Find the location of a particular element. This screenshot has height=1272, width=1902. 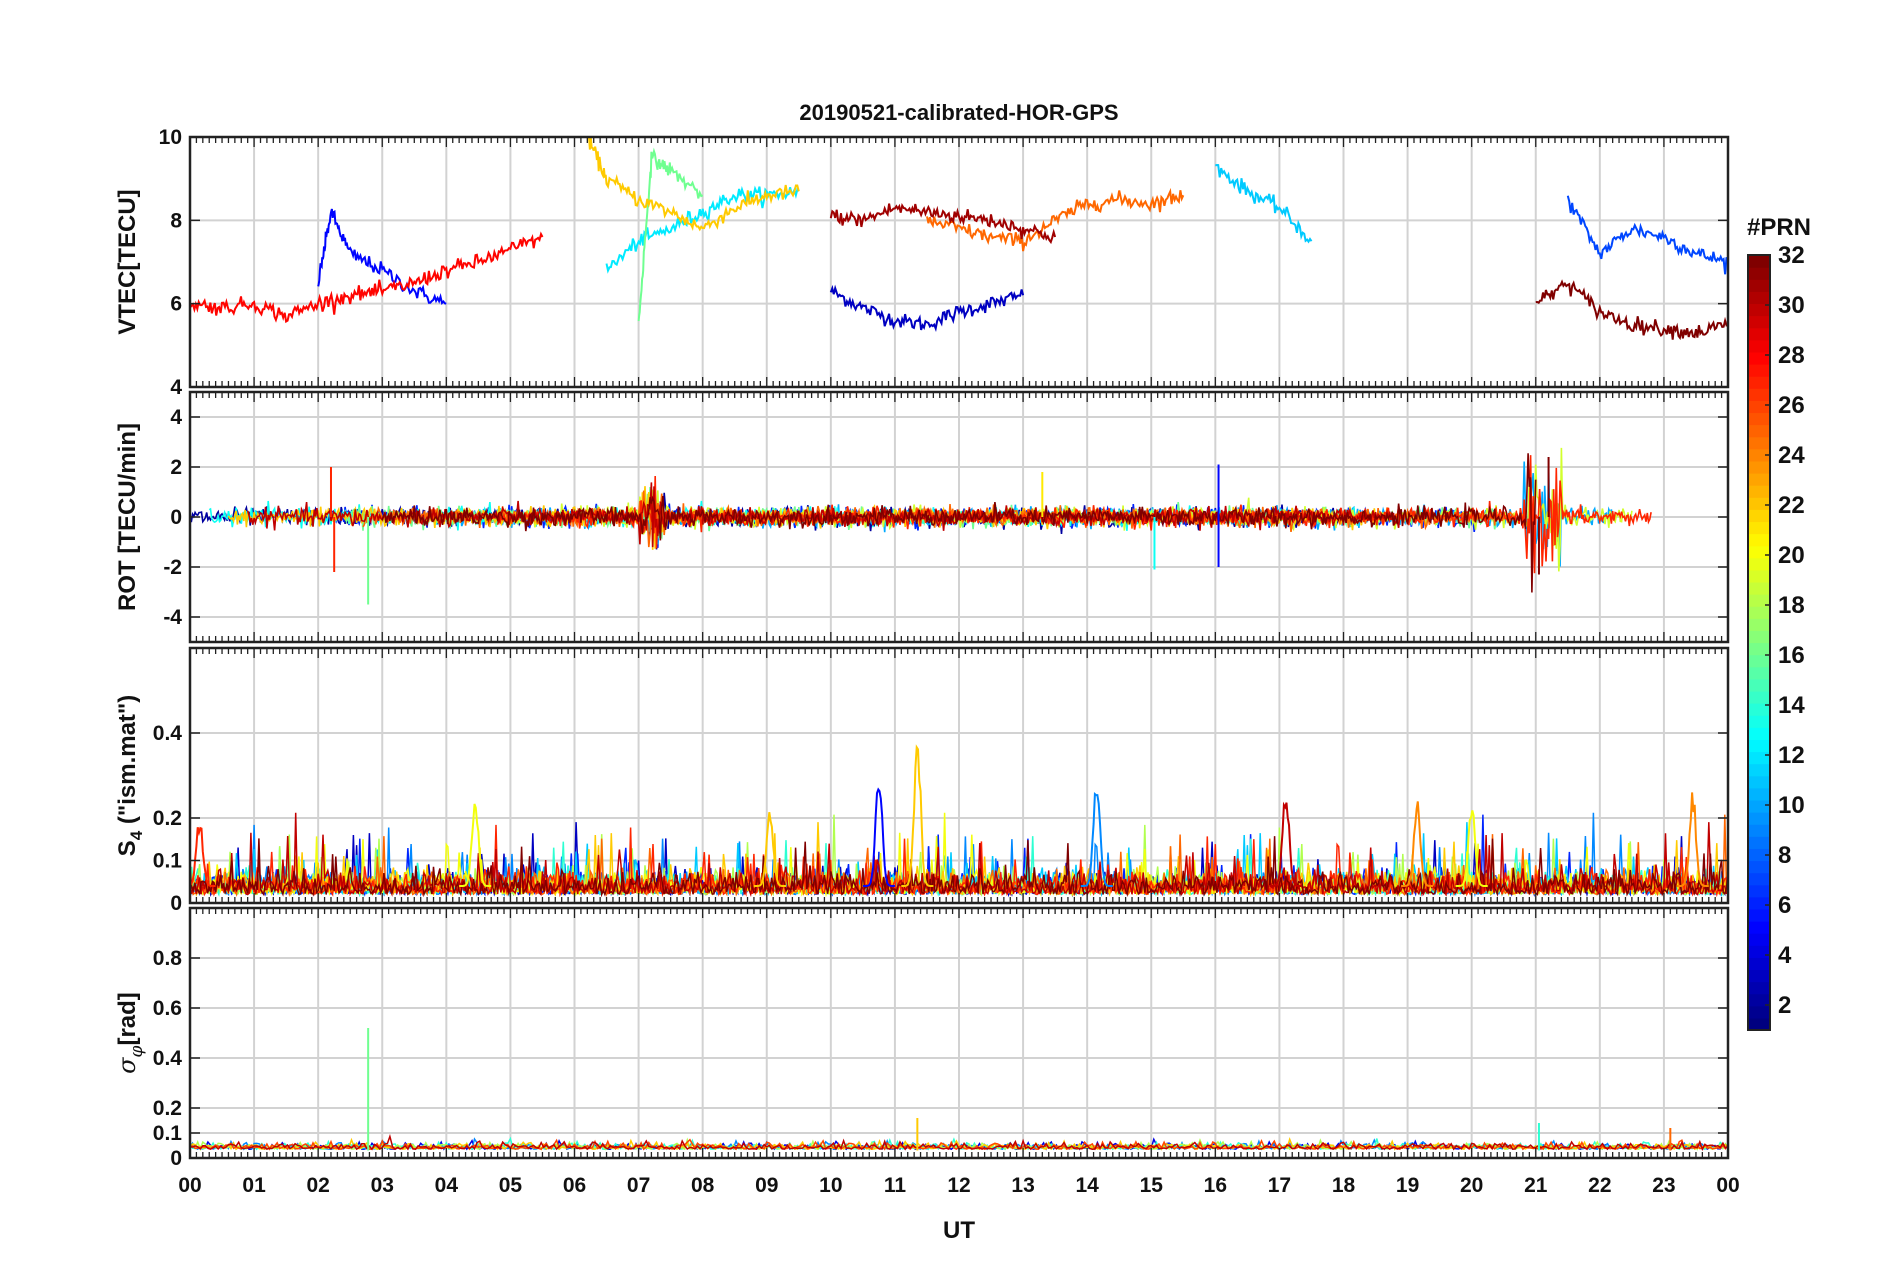

colorbar-frame is located at coordinates (1759, 642).